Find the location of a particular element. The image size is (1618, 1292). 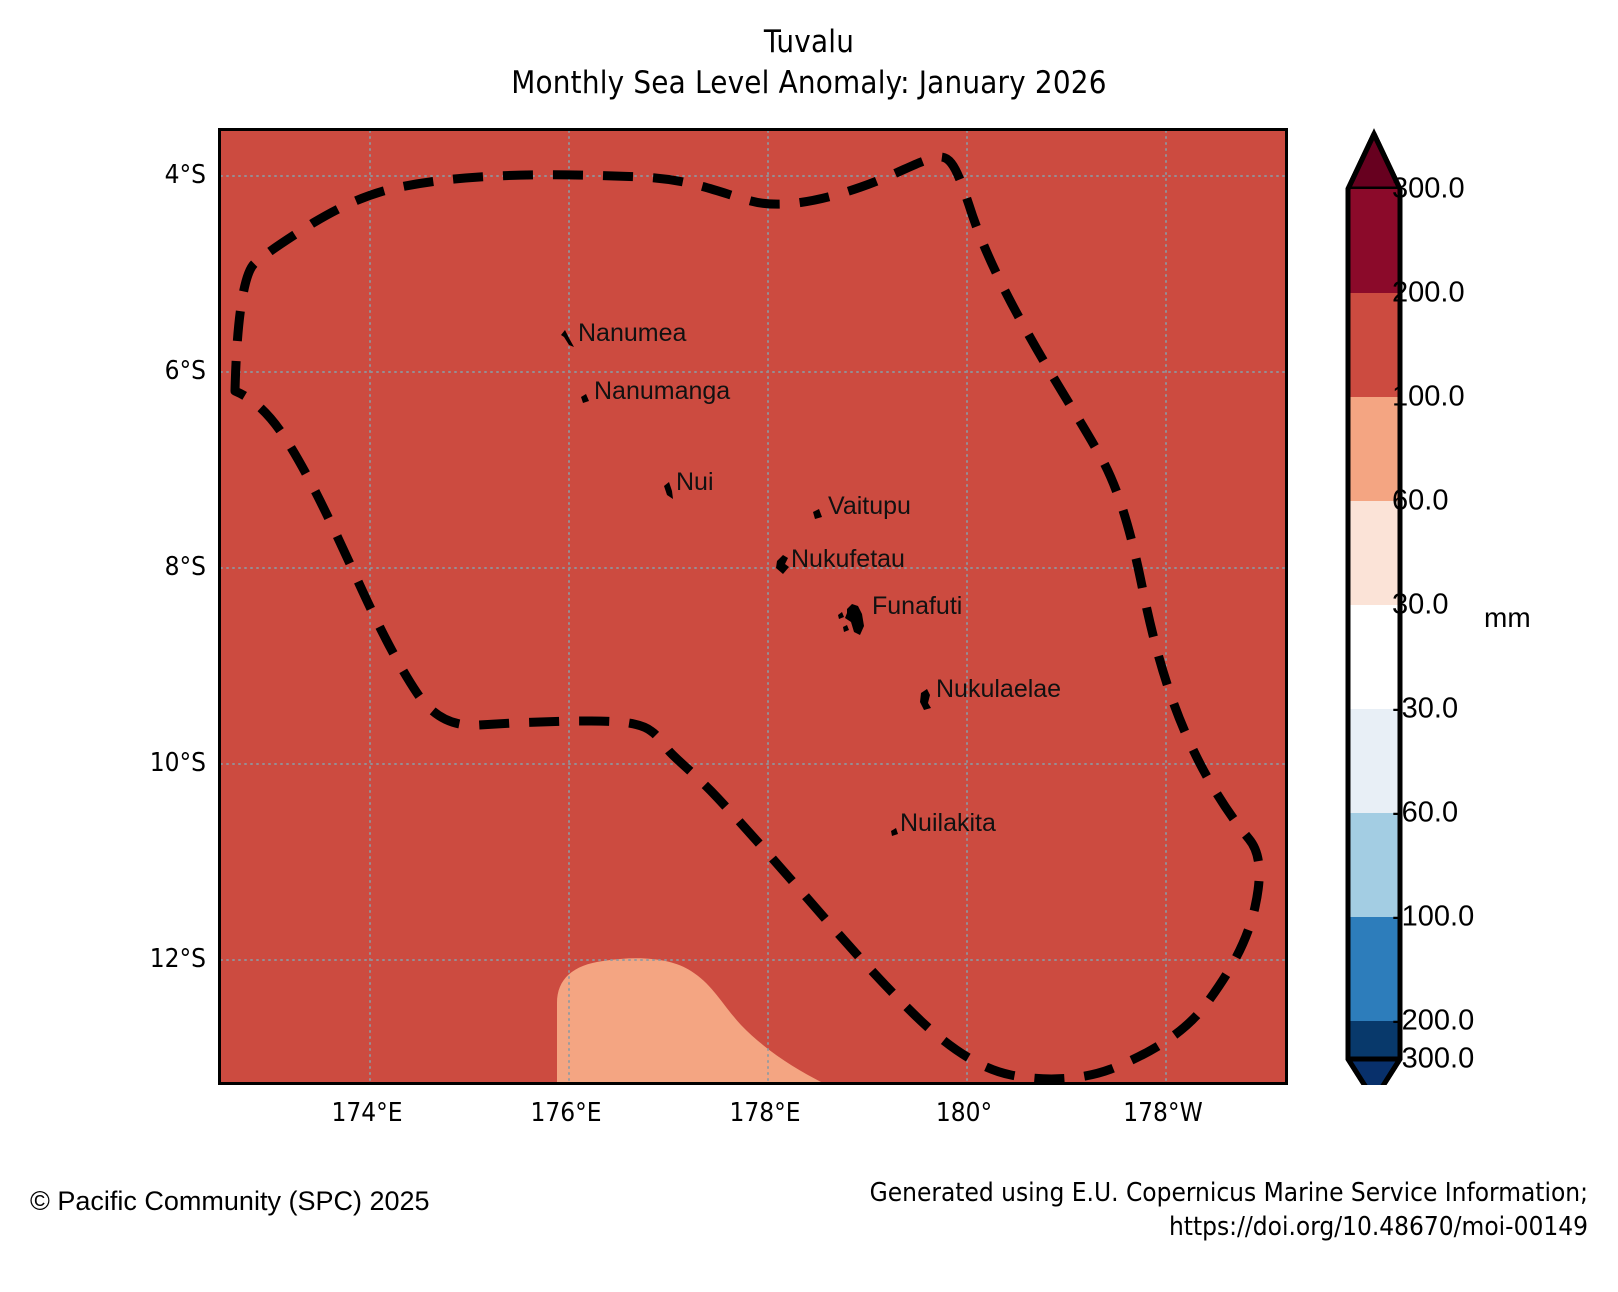

island-shape-nui is located at coordinates (668, 490).